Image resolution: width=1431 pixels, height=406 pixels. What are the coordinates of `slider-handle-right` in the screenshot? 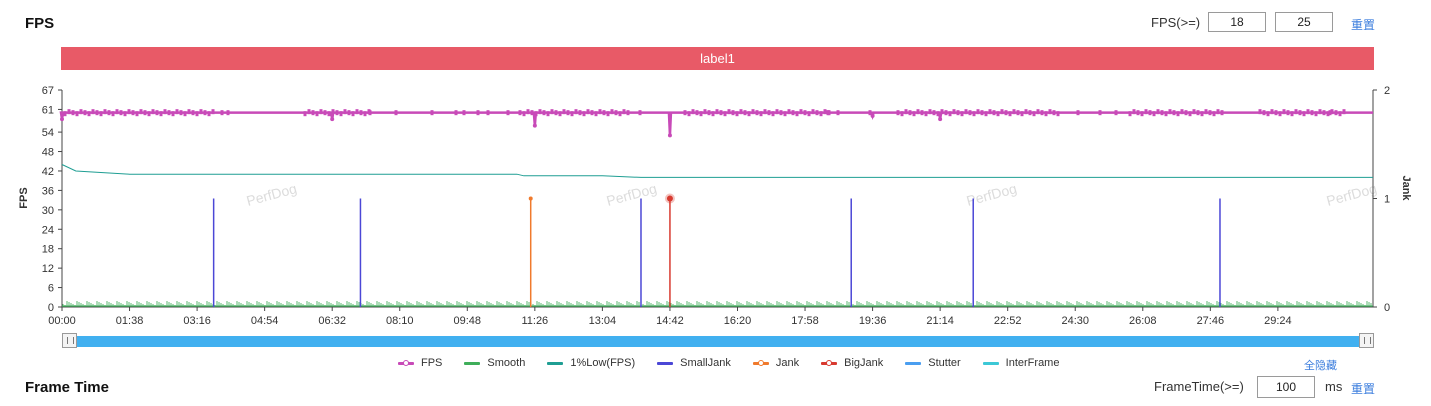 It's located at (1366, 340).